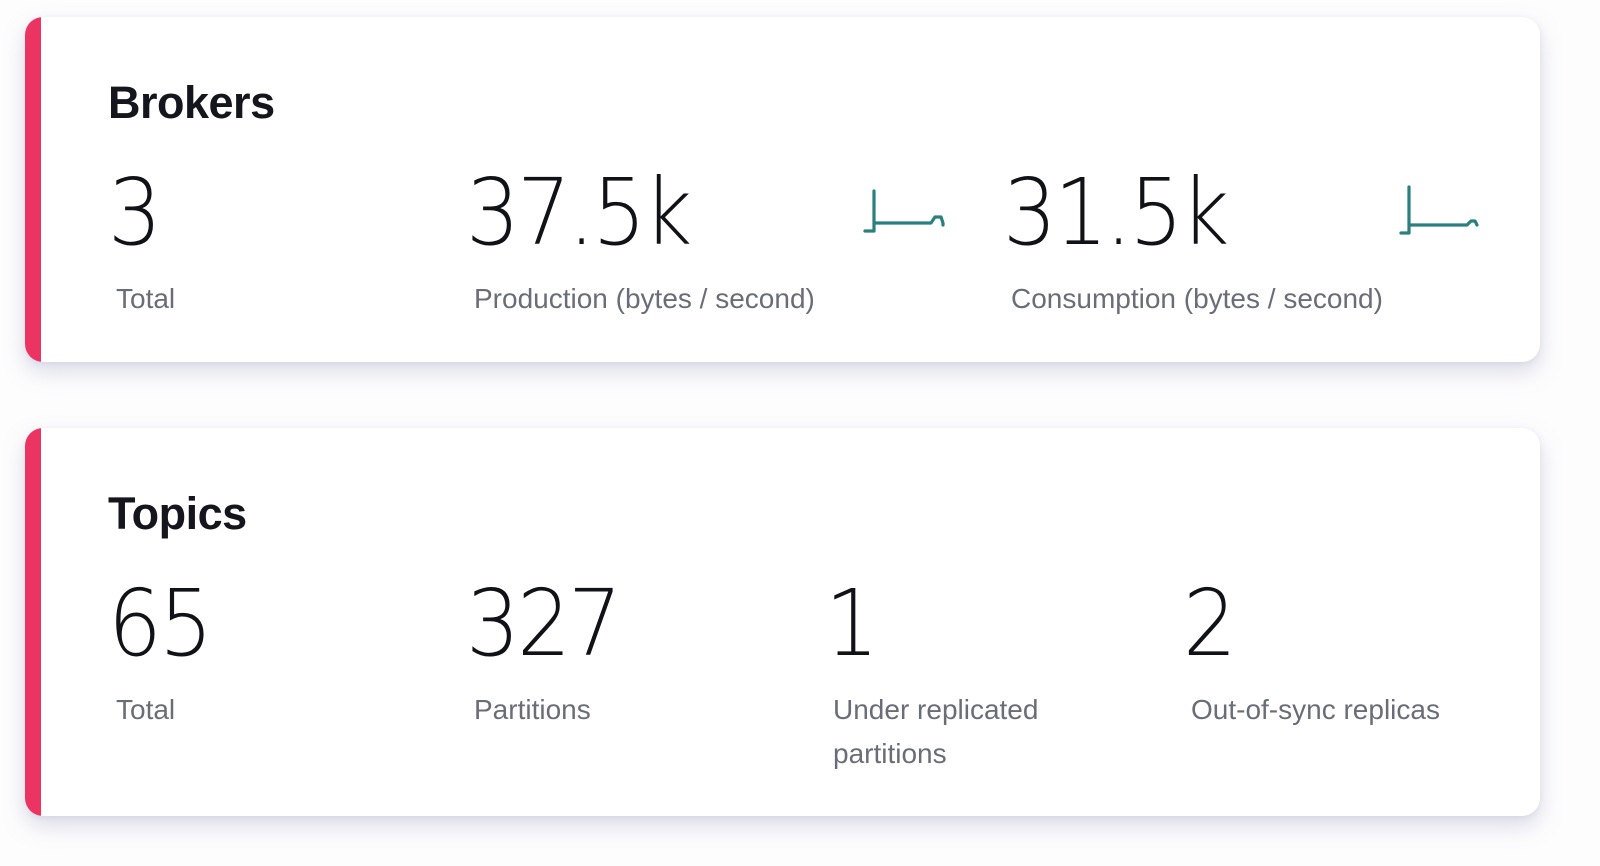 Image resolution: width=1600 pixels, height=866 pixels. What do you see at coordinates (177, 513) in the screenshot?
I see `topics-title: Topics` at bounding box center [177, 513].